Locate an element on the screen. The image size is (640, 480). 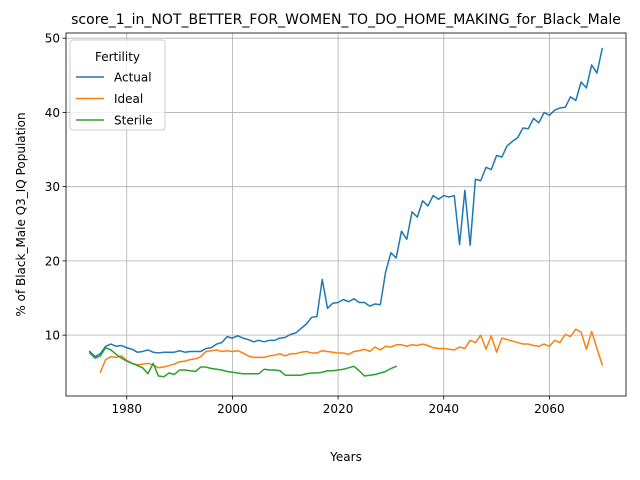
y-tick-label: 50 is located at coordinates (52, 39).